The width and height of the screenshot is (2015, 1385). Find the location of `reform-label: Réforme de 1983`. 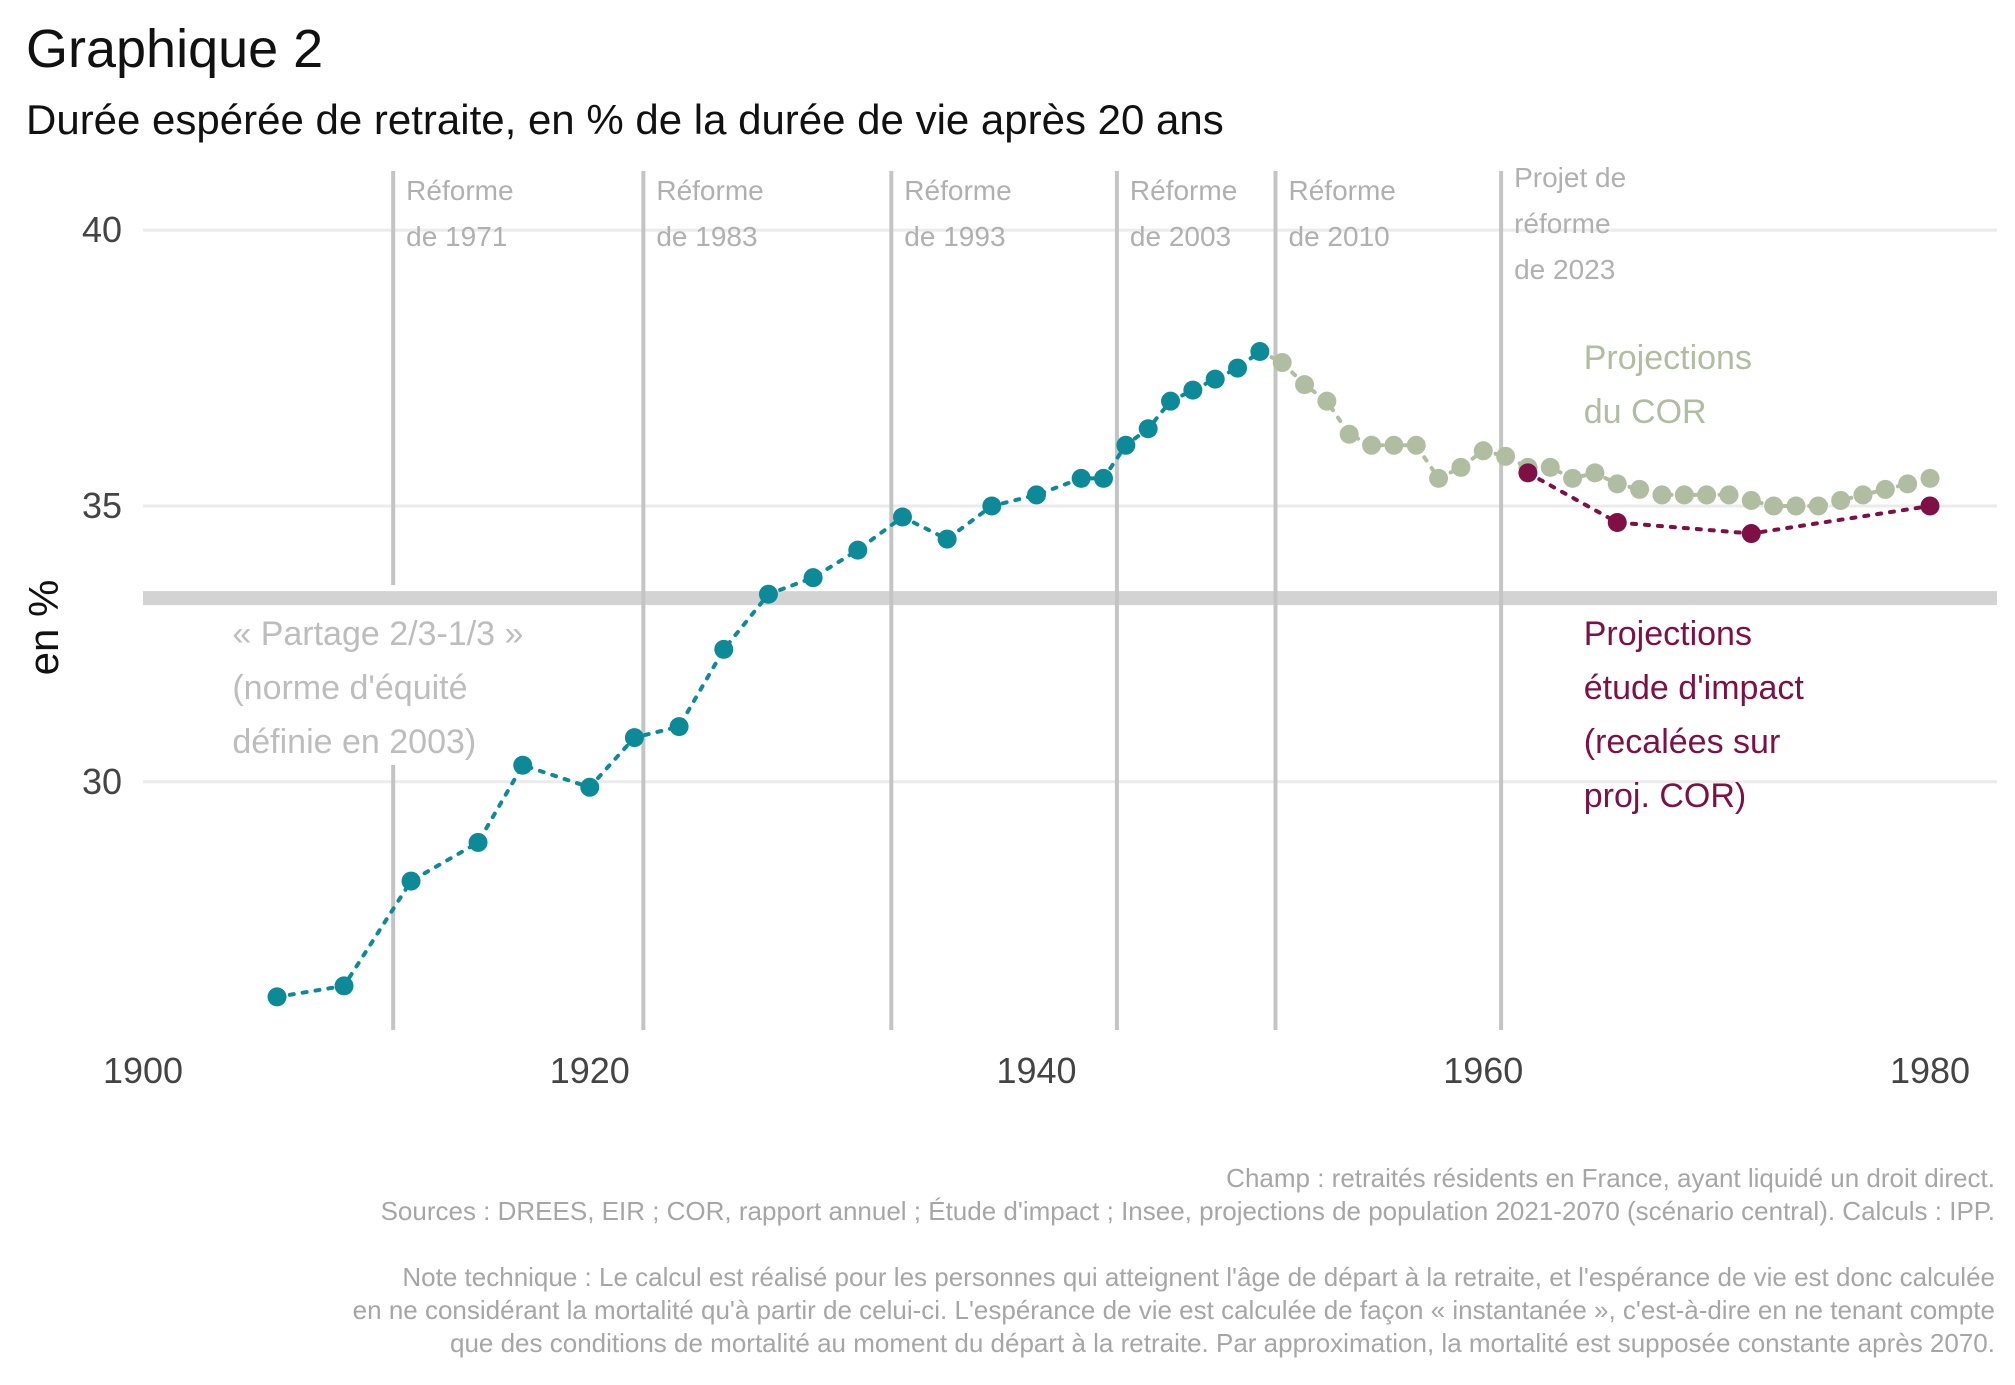

reform-label: Réforme de 1983 is located at coordinates (709, 213).